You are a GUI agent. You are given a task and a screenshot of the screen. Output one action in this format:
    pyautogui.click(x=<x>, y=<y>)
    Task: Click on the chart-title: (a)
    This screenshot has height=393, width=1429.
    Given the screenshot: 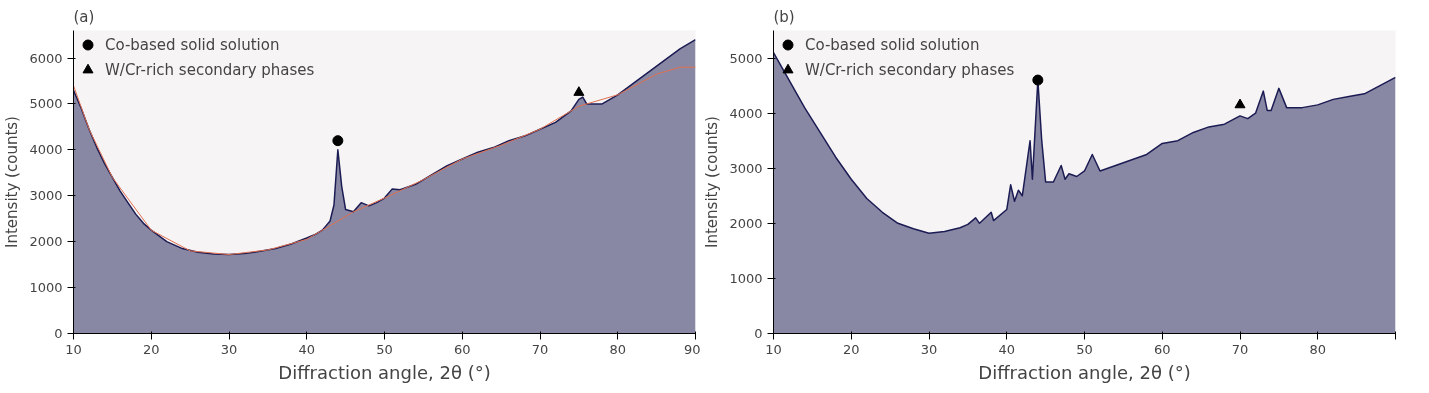 What is the action you would take?
    pyautogui.click(x=84, y=16)
    